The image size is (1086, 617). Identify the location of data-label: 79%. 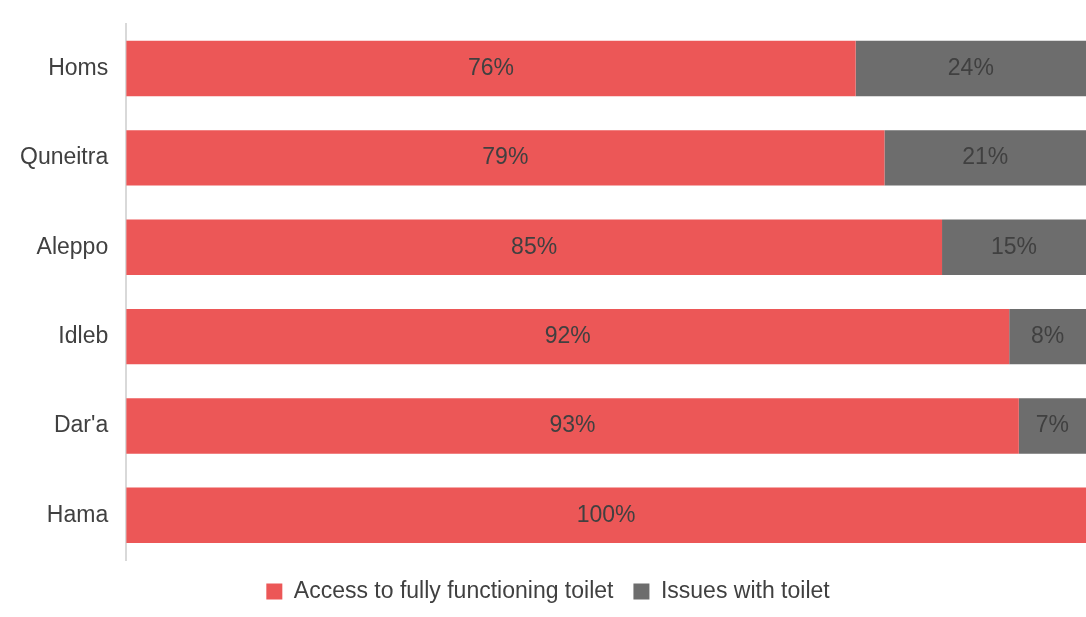
(505, 156).